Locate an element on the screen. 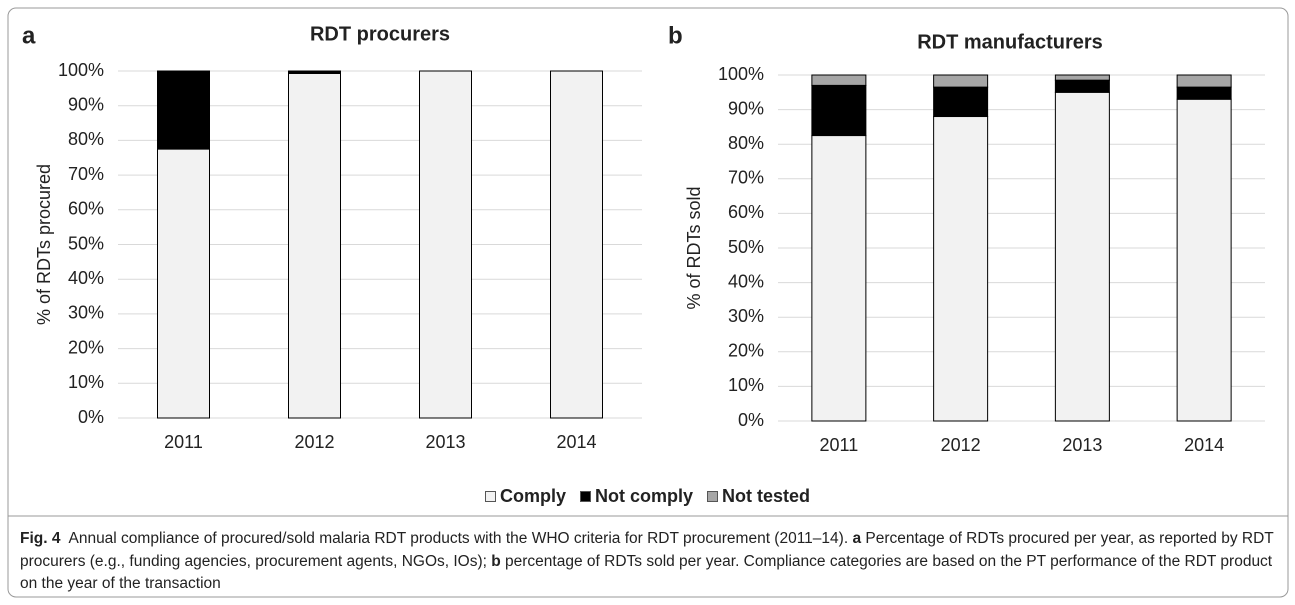 The image size is (1295, 605). panel-label: a is located at coordinates (29, 35).